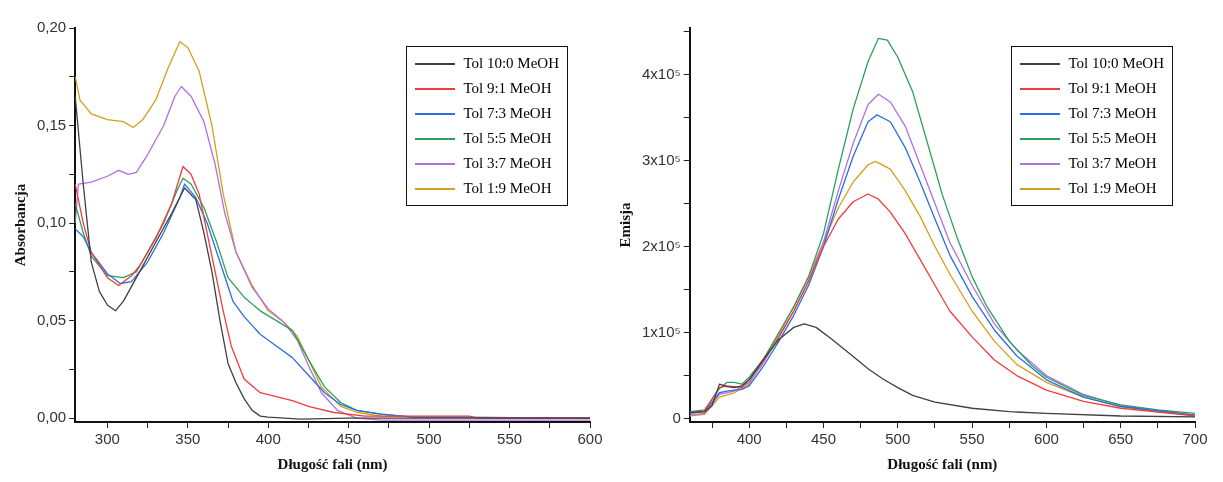 The width and height of the screenshot is (1223, 482). I want to click on y-tick-label: 2x10⁵, so click(661, 245).